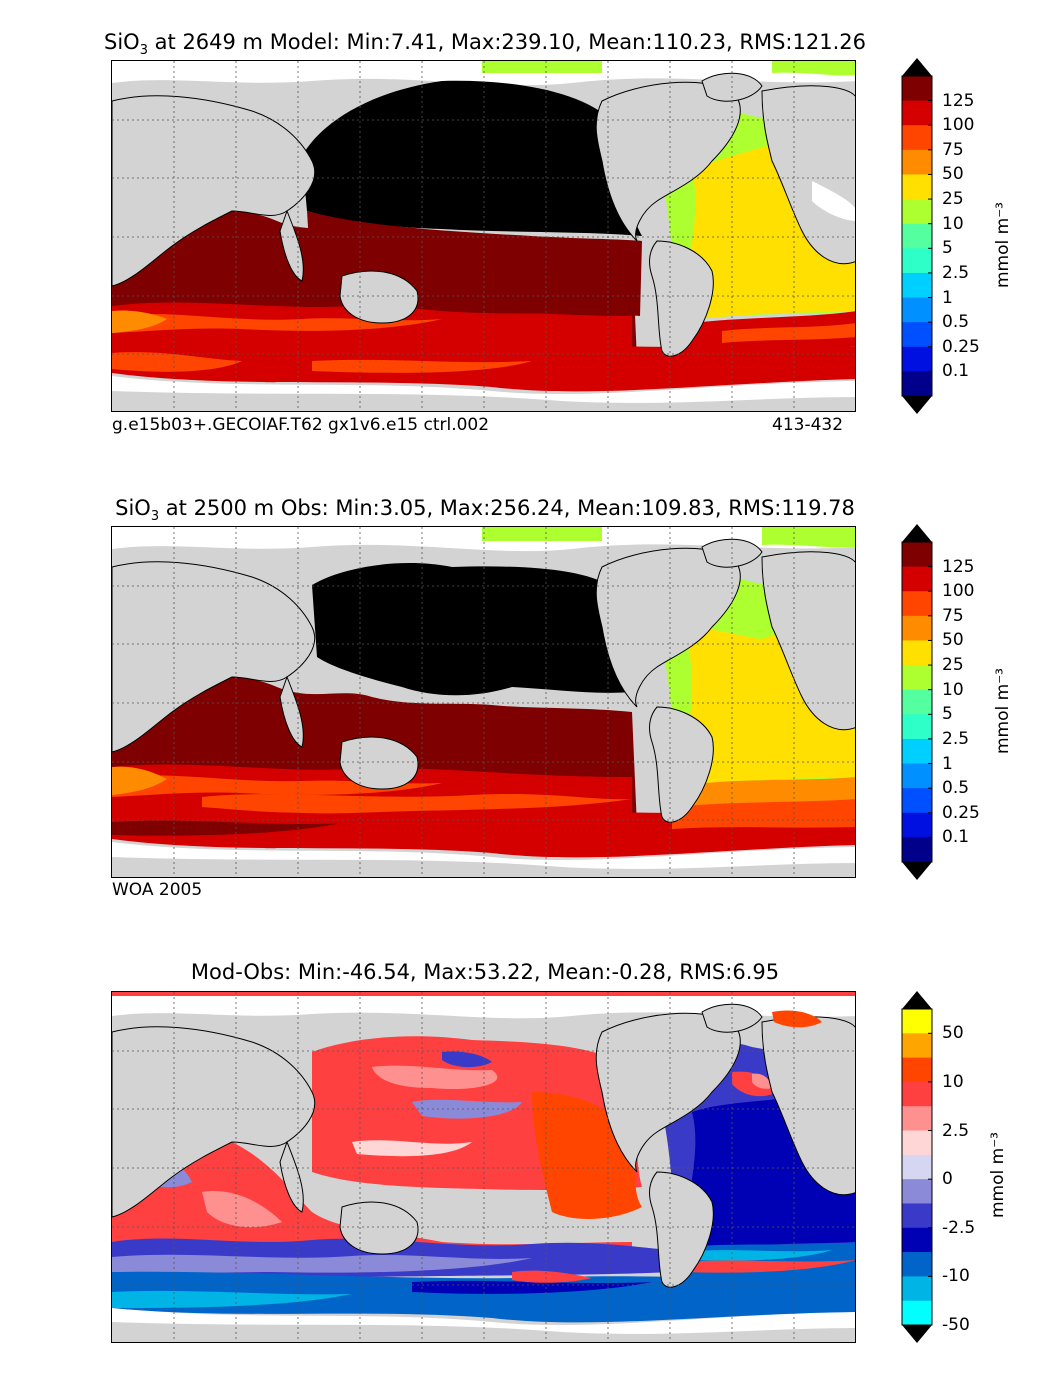 The height and width of the screenshot is (1373, 1046). What do you see at coordinates (956, 272) in the screenshot?
I see `panel1-colorbar-tick-label: 2.5` at bounding box center [956, 272].